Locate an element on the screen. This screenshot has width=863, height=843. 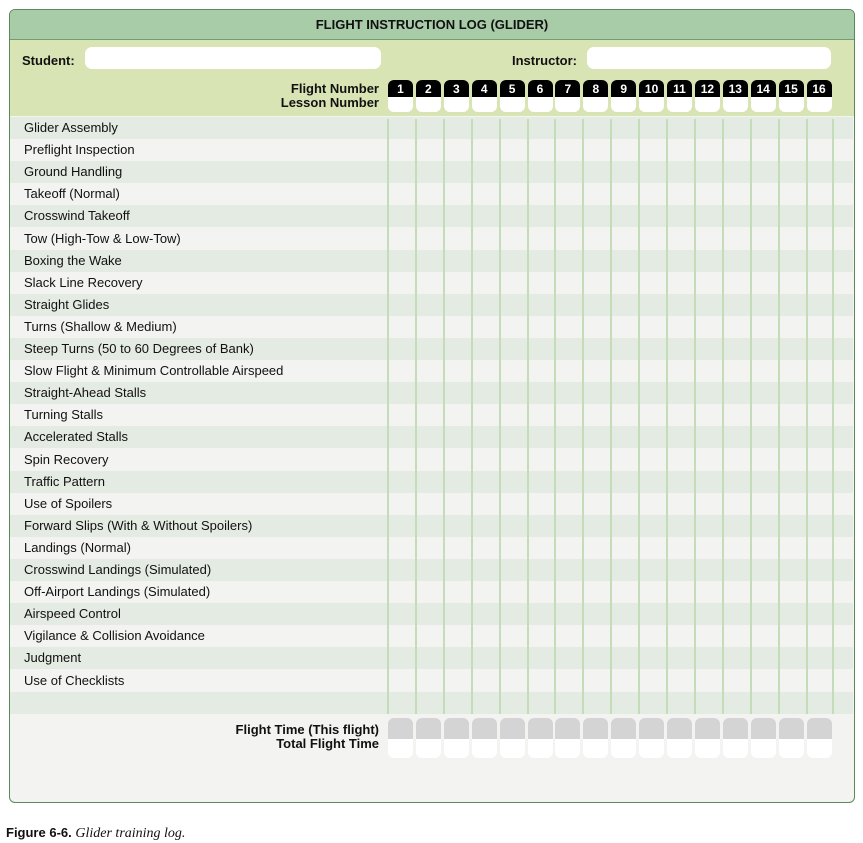
student-input is located at coordinates (233, 58).